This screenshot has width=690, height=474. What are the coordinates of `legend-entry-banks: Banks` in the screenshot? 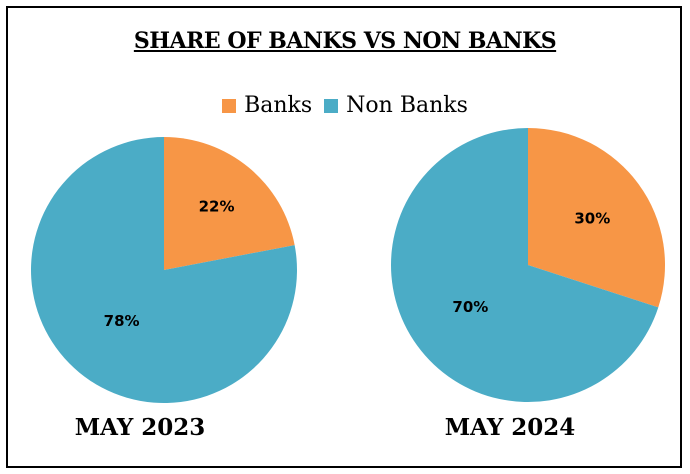 It's located at (267, 105).